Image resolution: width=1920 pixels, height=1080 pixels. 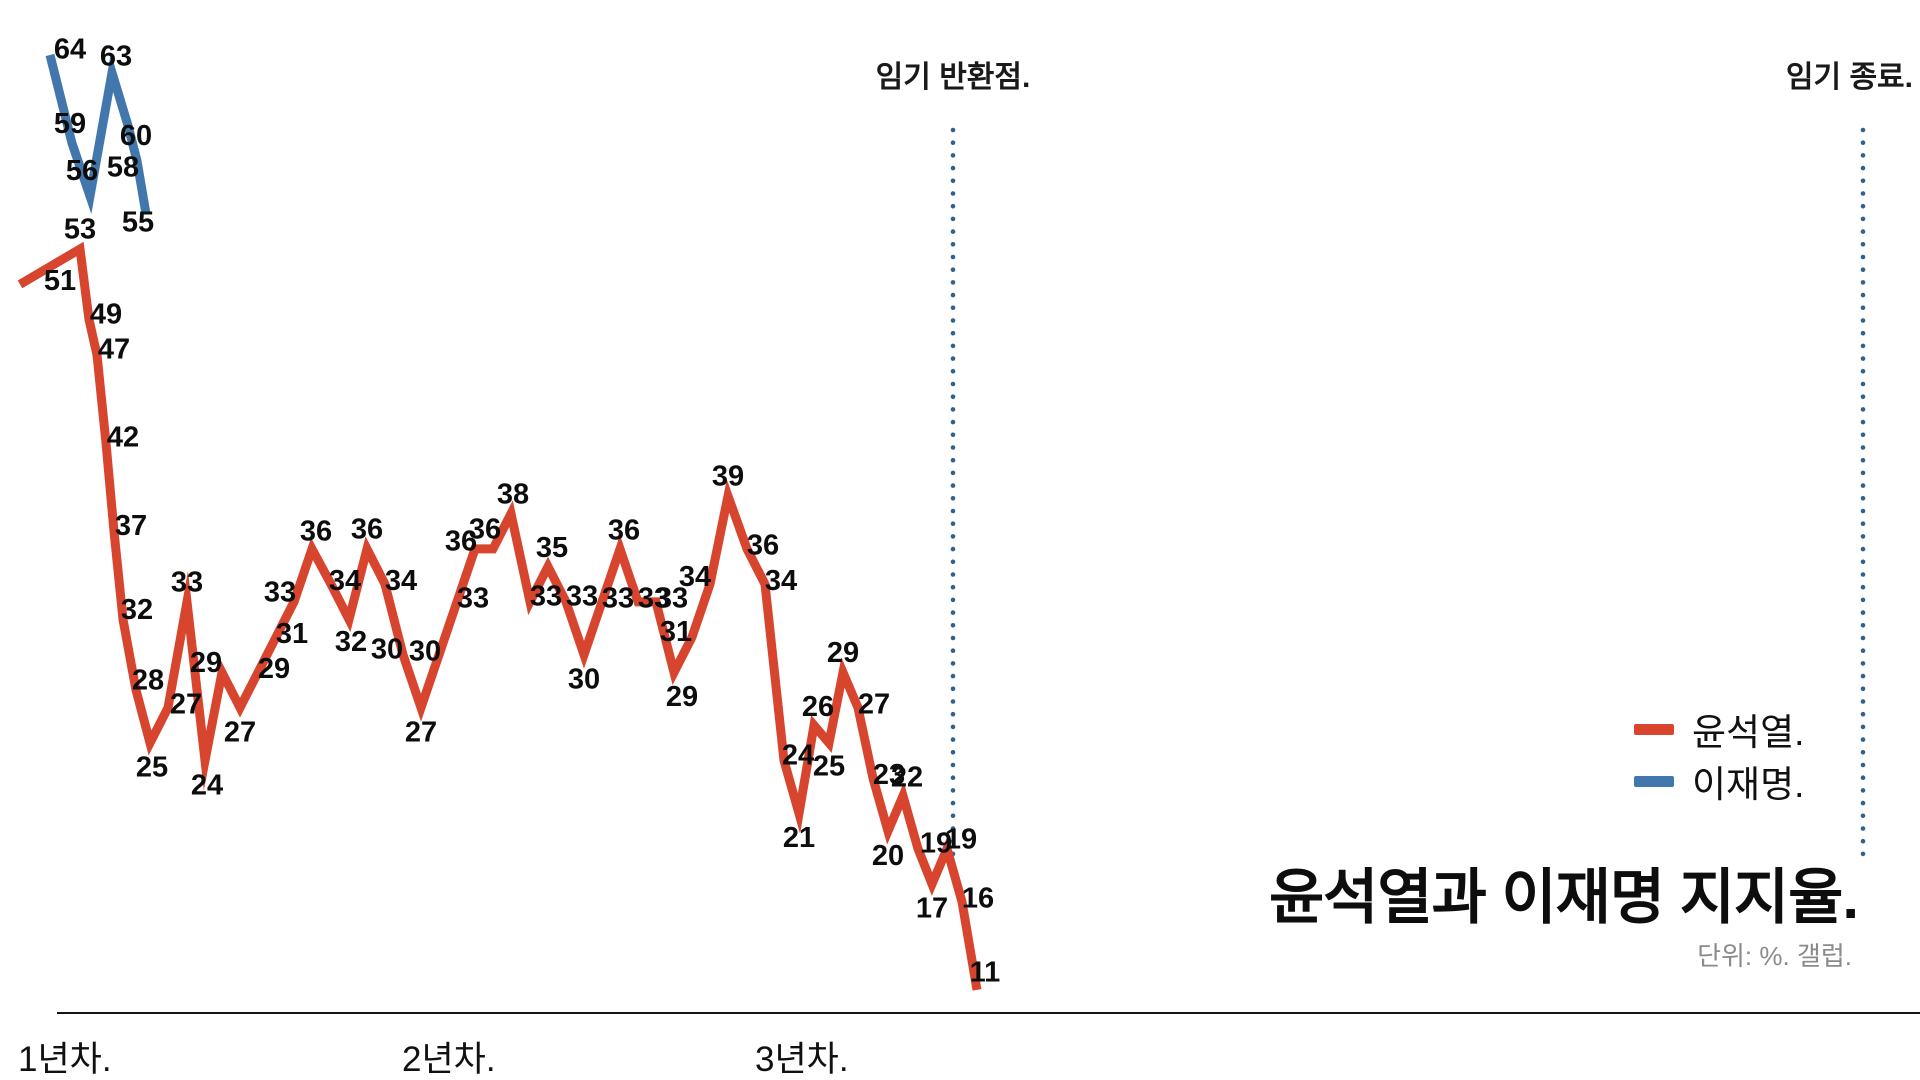 I want to click on yoon-point-label: 35, so click(x=552, y=548).